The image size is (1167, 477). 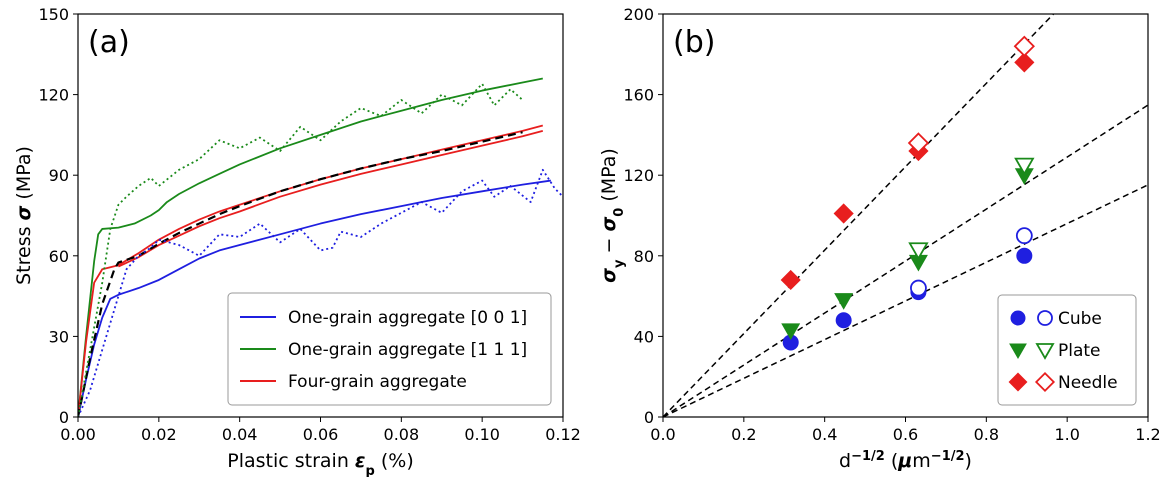 I want to click on y-tick-label: 90, so click(x=59, y=175).